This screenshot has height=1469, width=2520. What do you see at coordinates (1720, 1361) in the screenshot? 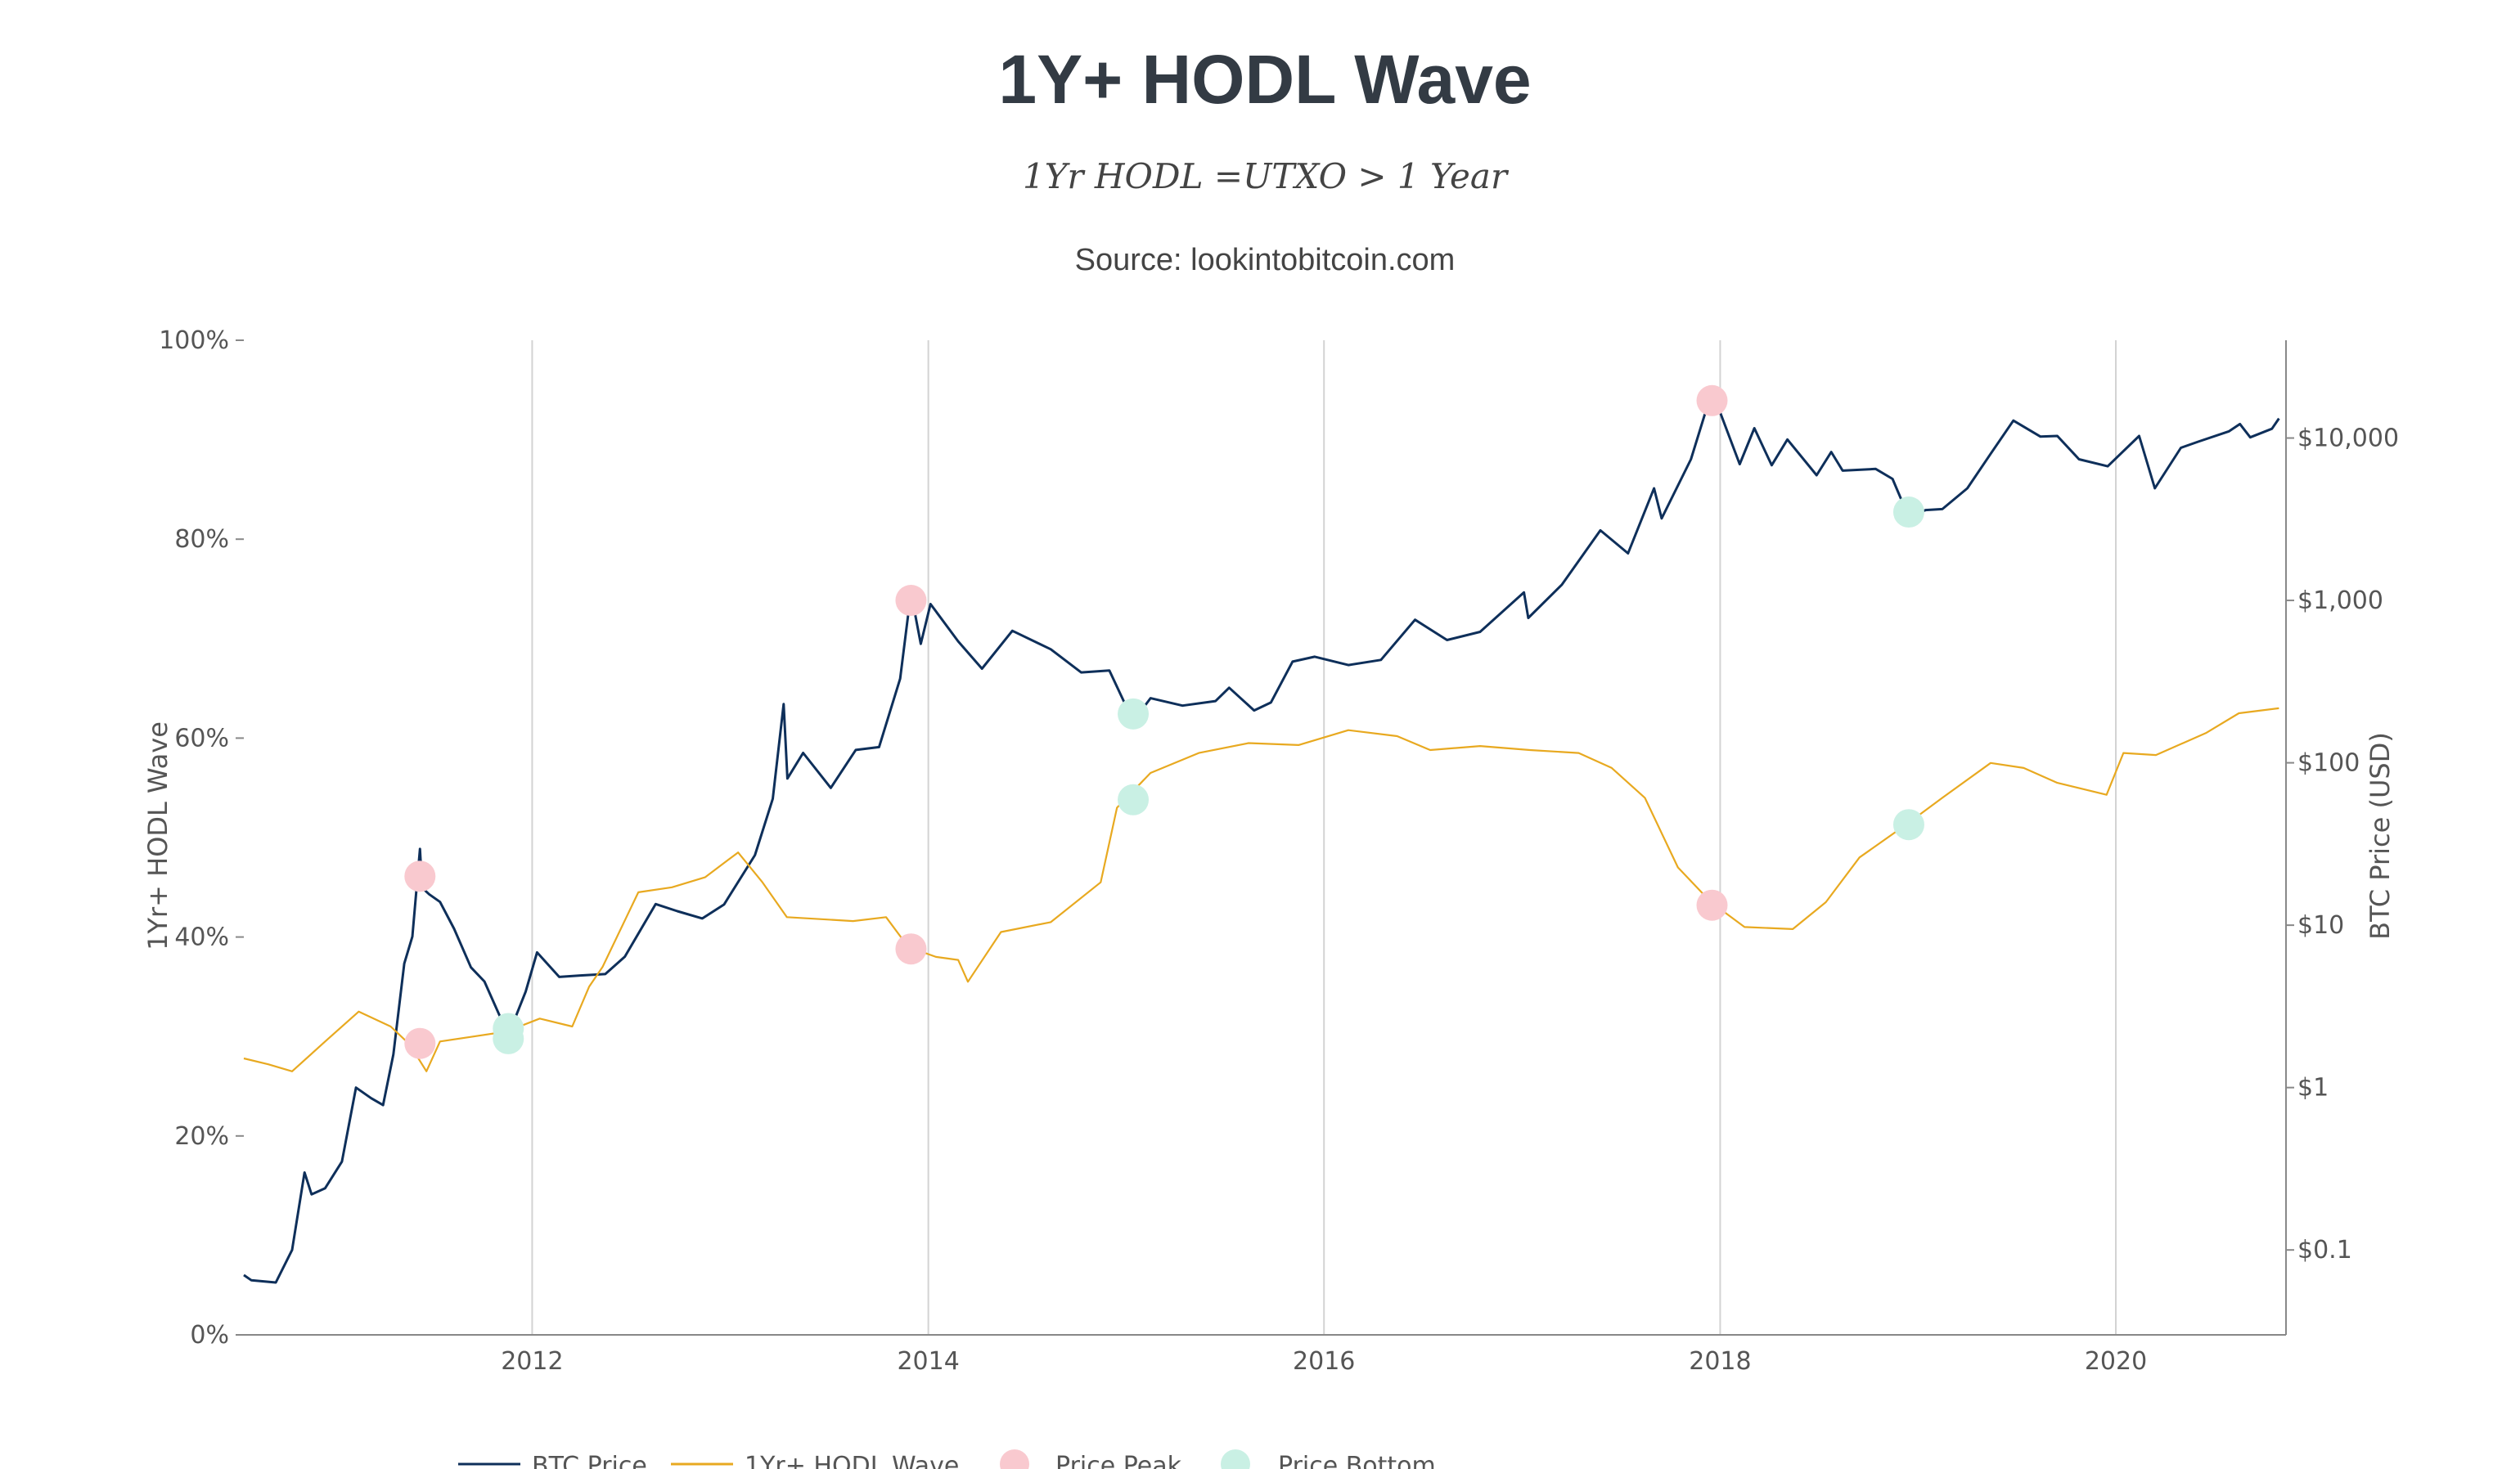
I see `x-tick-label: 2018` at bounding box center [1720, 1361].